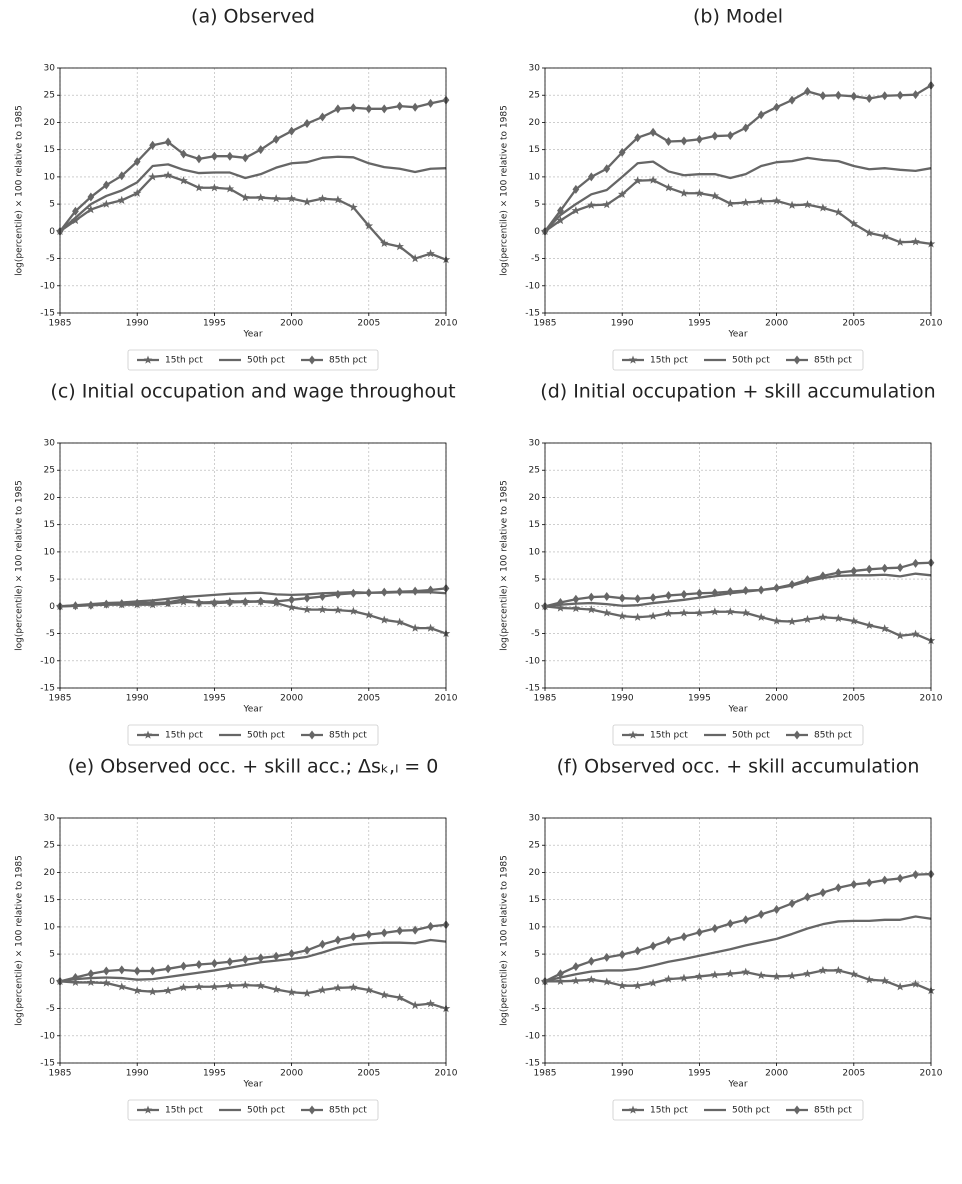  What do you see at coordinates (47, 1064) in the screenshot?
I see `y-tick-label: -15` at bounding box center [47, 1064].